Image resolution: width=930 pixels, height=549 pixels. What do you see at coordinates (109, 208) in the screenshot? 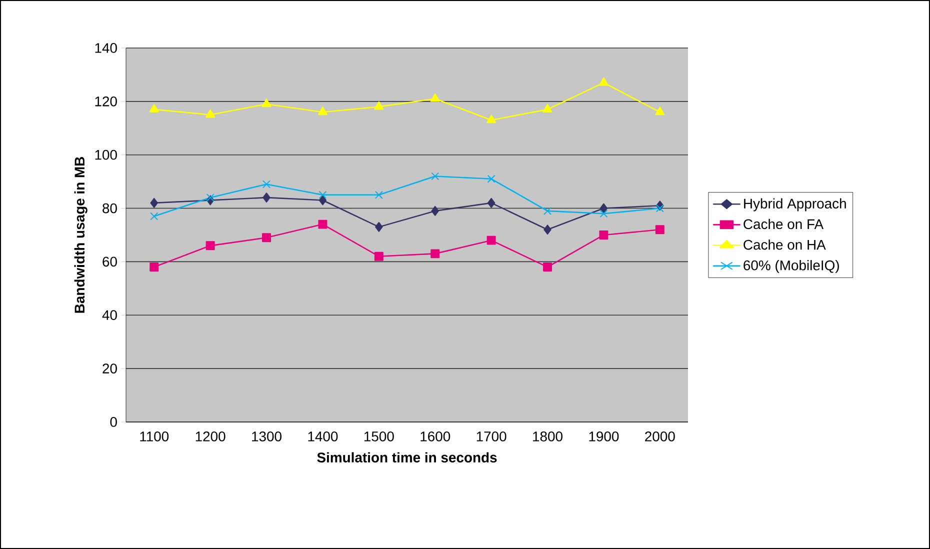
I see `y-tick-label: 80` at bounding box center [109, 208].